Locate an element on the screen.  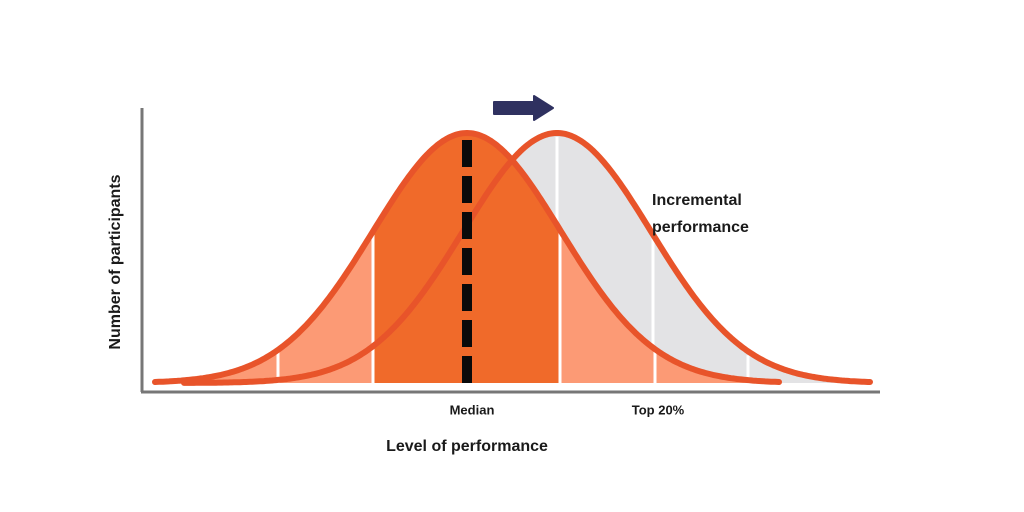
y-axis-label: Number of participants is located at coordinates (115, 262).